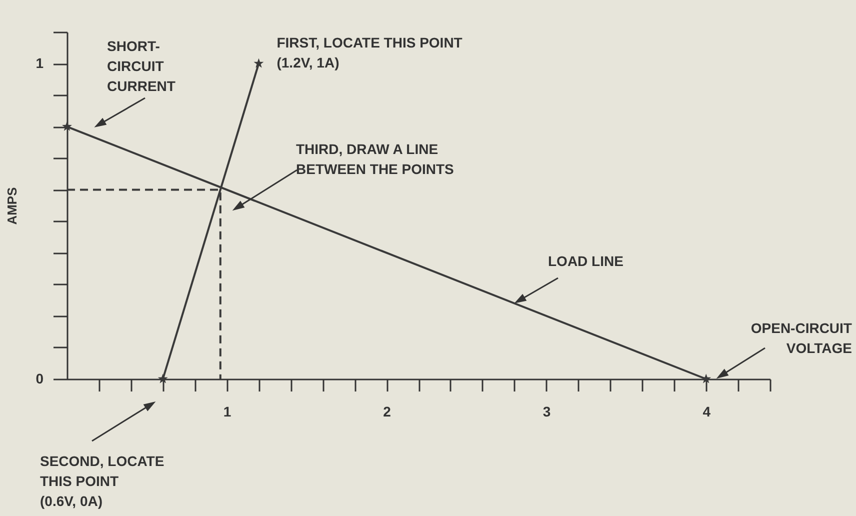  What do you see at coordinates (546, 412) in the screenshot?
I see `x-tick-label: 3` at bounding box center [546, 412].